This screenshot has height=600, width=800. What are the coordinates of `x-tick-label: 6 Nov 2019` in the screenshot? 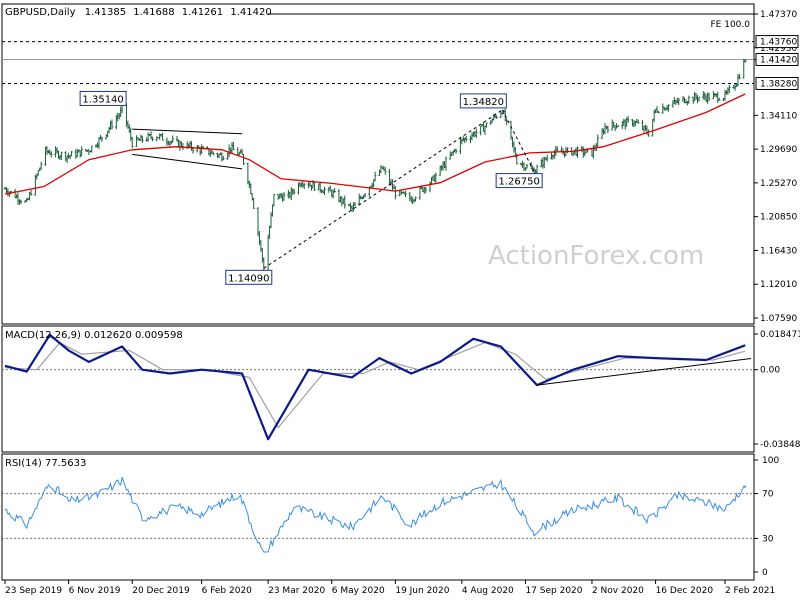 It's located at (95, 591).